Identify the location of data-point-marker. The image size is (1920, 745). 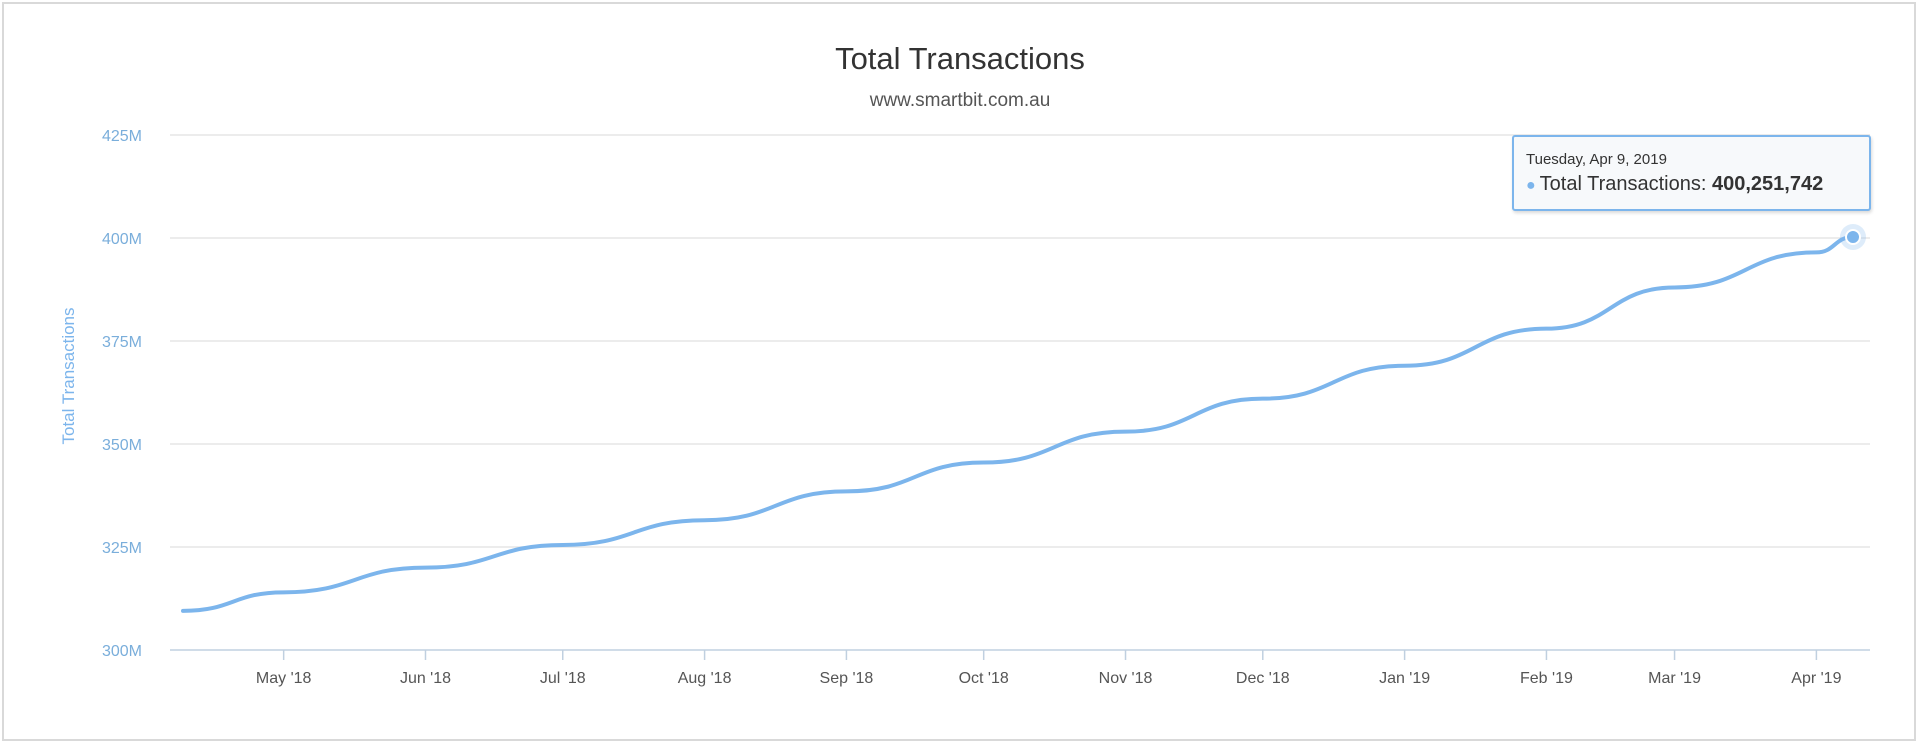
(1853, 236).